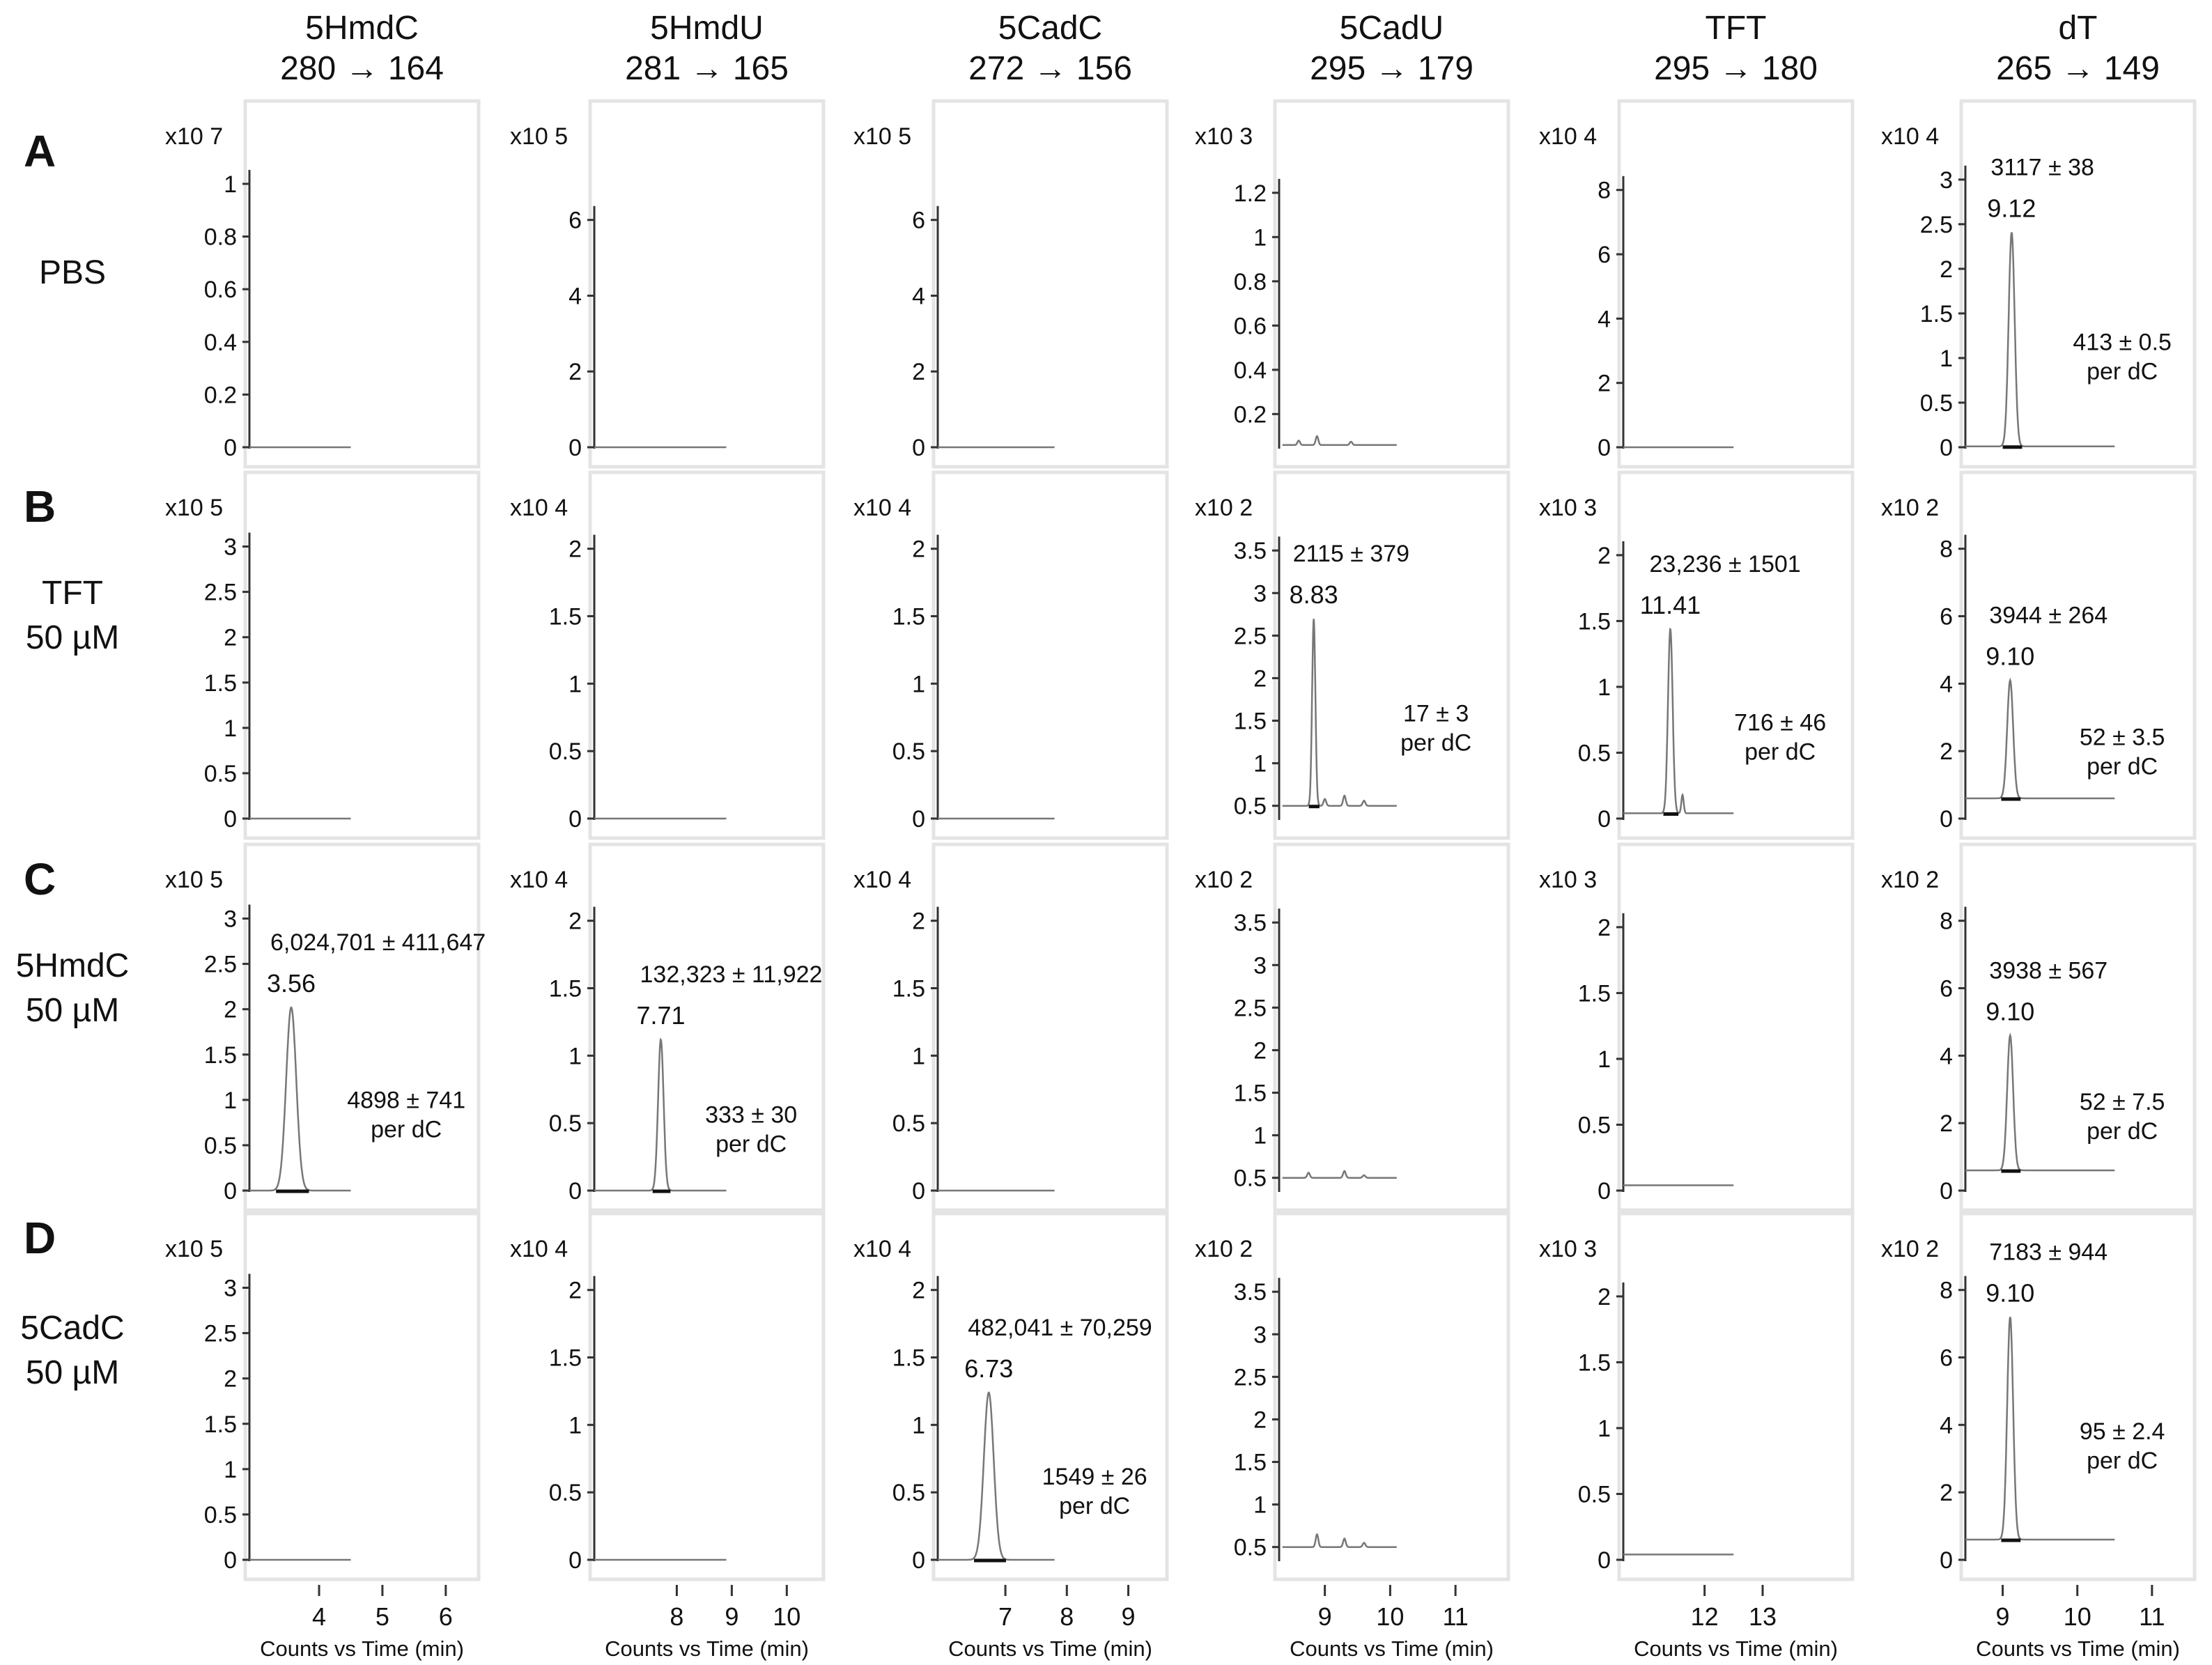 This screenshot has height=1665, width=2212. Describe the element at coordinates (382, 1616) in the screenshot. I see `x-tick-label: 5` at that location.